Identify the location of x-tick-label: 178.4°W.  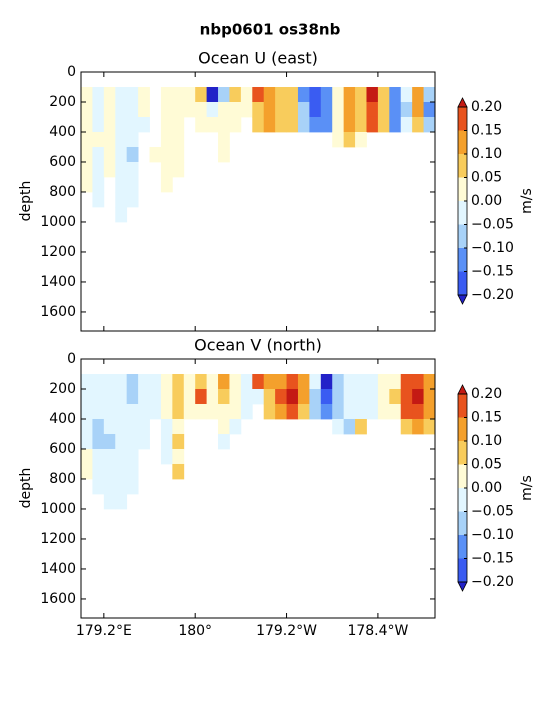
(377, 631).